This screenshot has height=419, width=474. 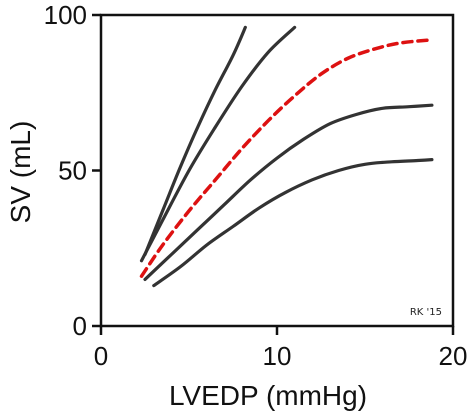 I want to click on y-tick-label: 0, so click(x=80, y=326).